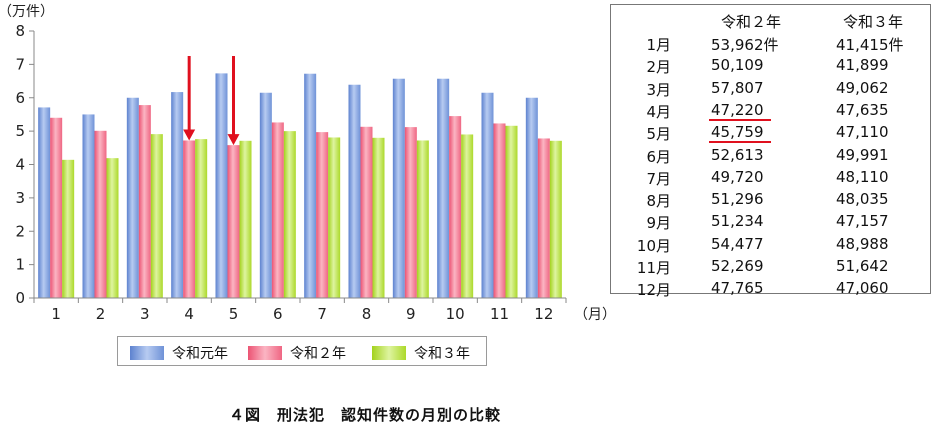  Describe the element at coordinates (20, 231) in the screenshot. I see `y-tick-label: 2` at that location.